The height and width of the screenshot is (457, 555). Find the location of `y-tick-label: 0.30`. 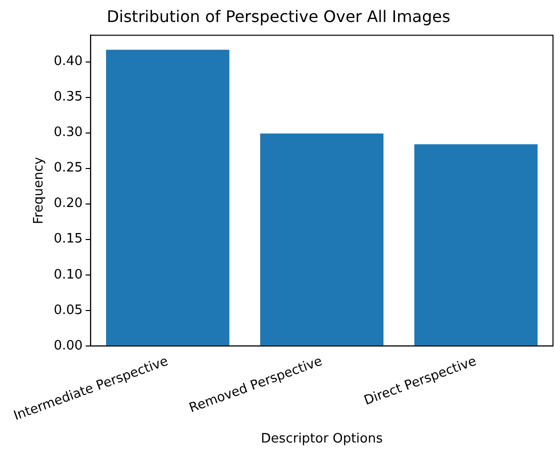

y-tick-label: 0.30 is located at coordinates (68, 132).